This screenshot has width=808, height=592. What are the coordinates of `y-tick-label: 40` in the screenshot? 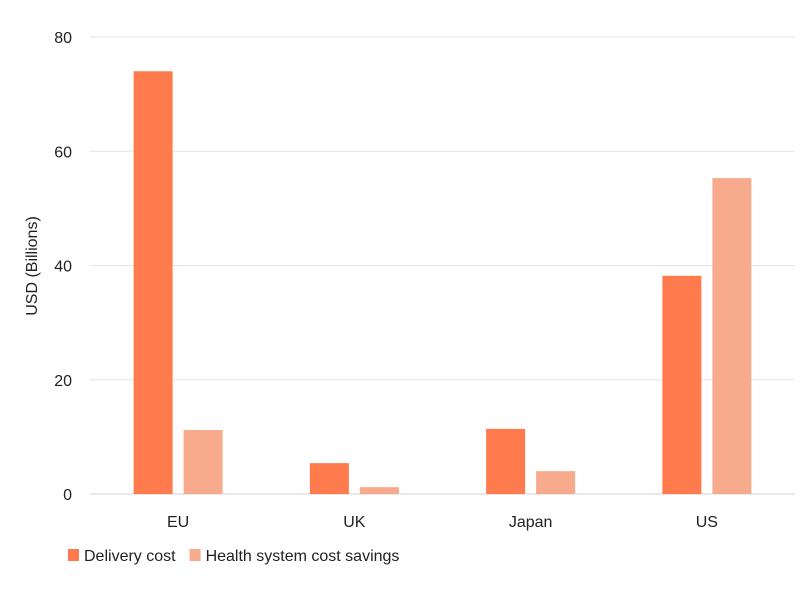 It's located at (63, 267).